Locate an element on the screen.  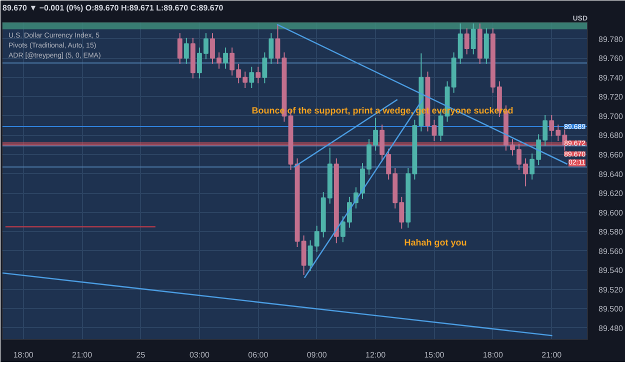
x-tick-label: 25 is located at coordinates (141, 355).